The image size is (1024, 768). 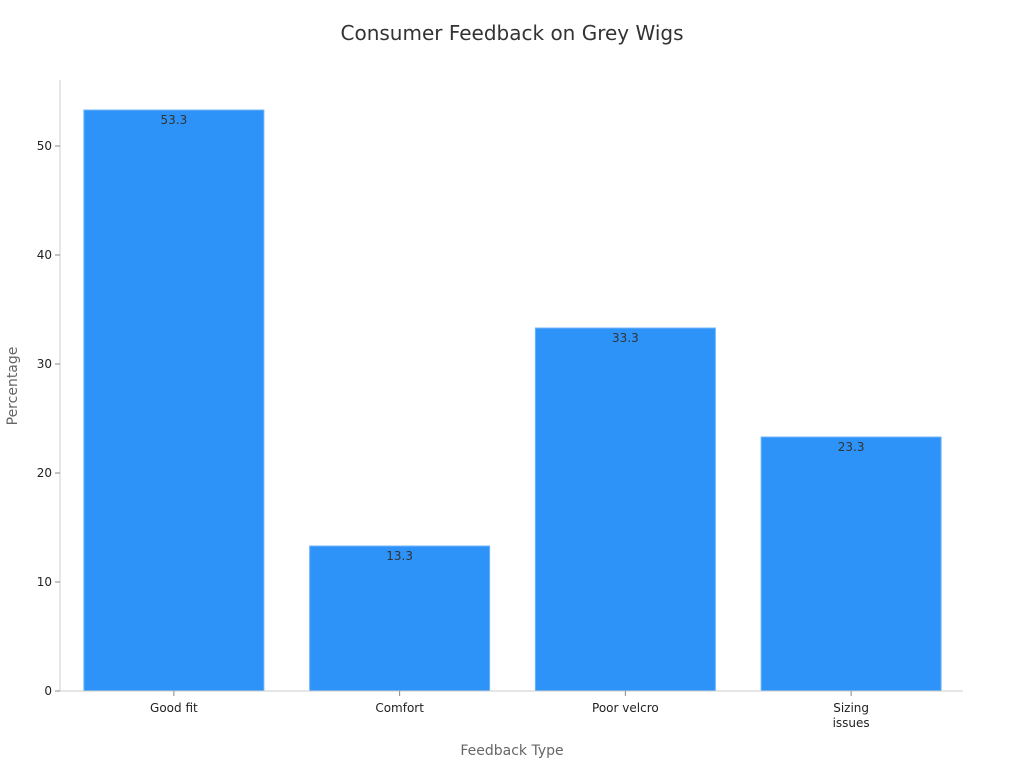 I want to click on y-axis-label: Percentage, so click(x=13, y=386).